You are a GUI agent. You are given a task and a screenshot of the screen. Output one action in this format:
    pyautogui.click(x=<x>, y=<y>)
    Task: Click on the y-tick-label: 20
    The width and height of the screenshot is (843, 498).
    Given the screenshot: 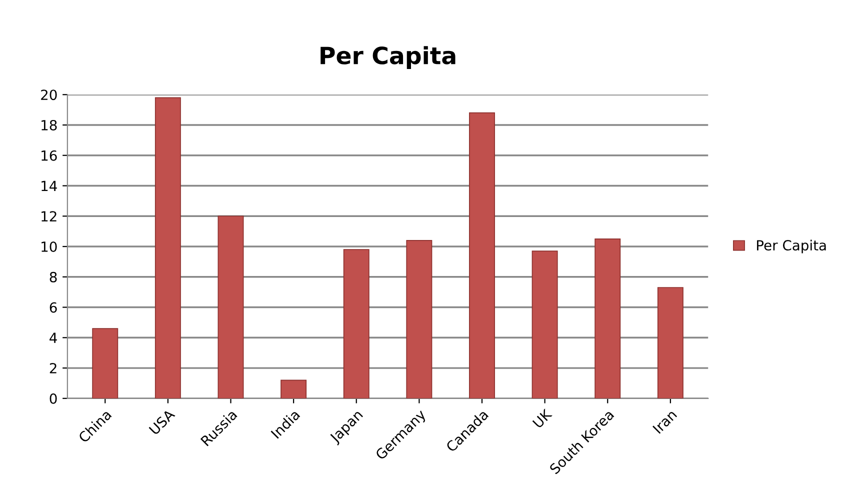 What is the action you would take?
    pyautogui.click(x=49, y=95)
    